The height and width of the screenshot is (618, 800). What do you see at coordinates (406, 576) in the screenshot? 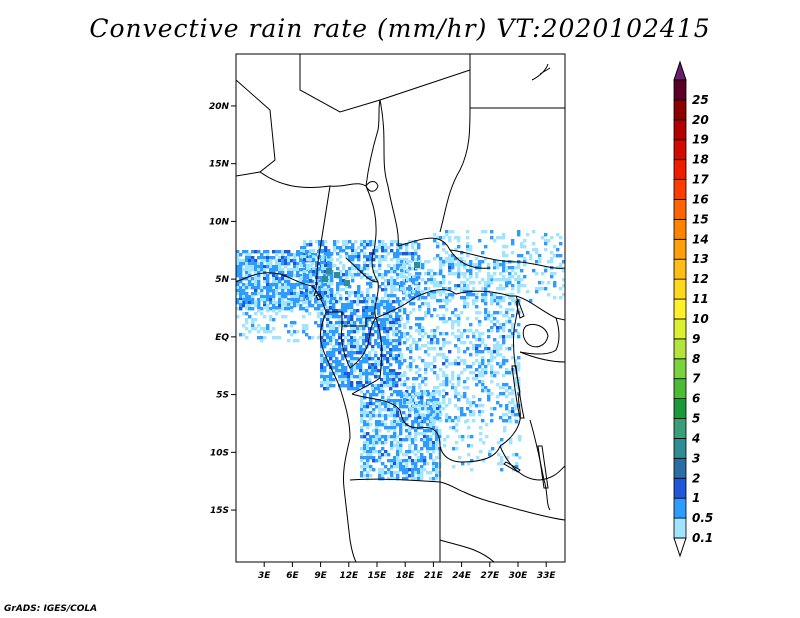
I see `lon-tick-label: 18E` at bounding box center [406, 576].